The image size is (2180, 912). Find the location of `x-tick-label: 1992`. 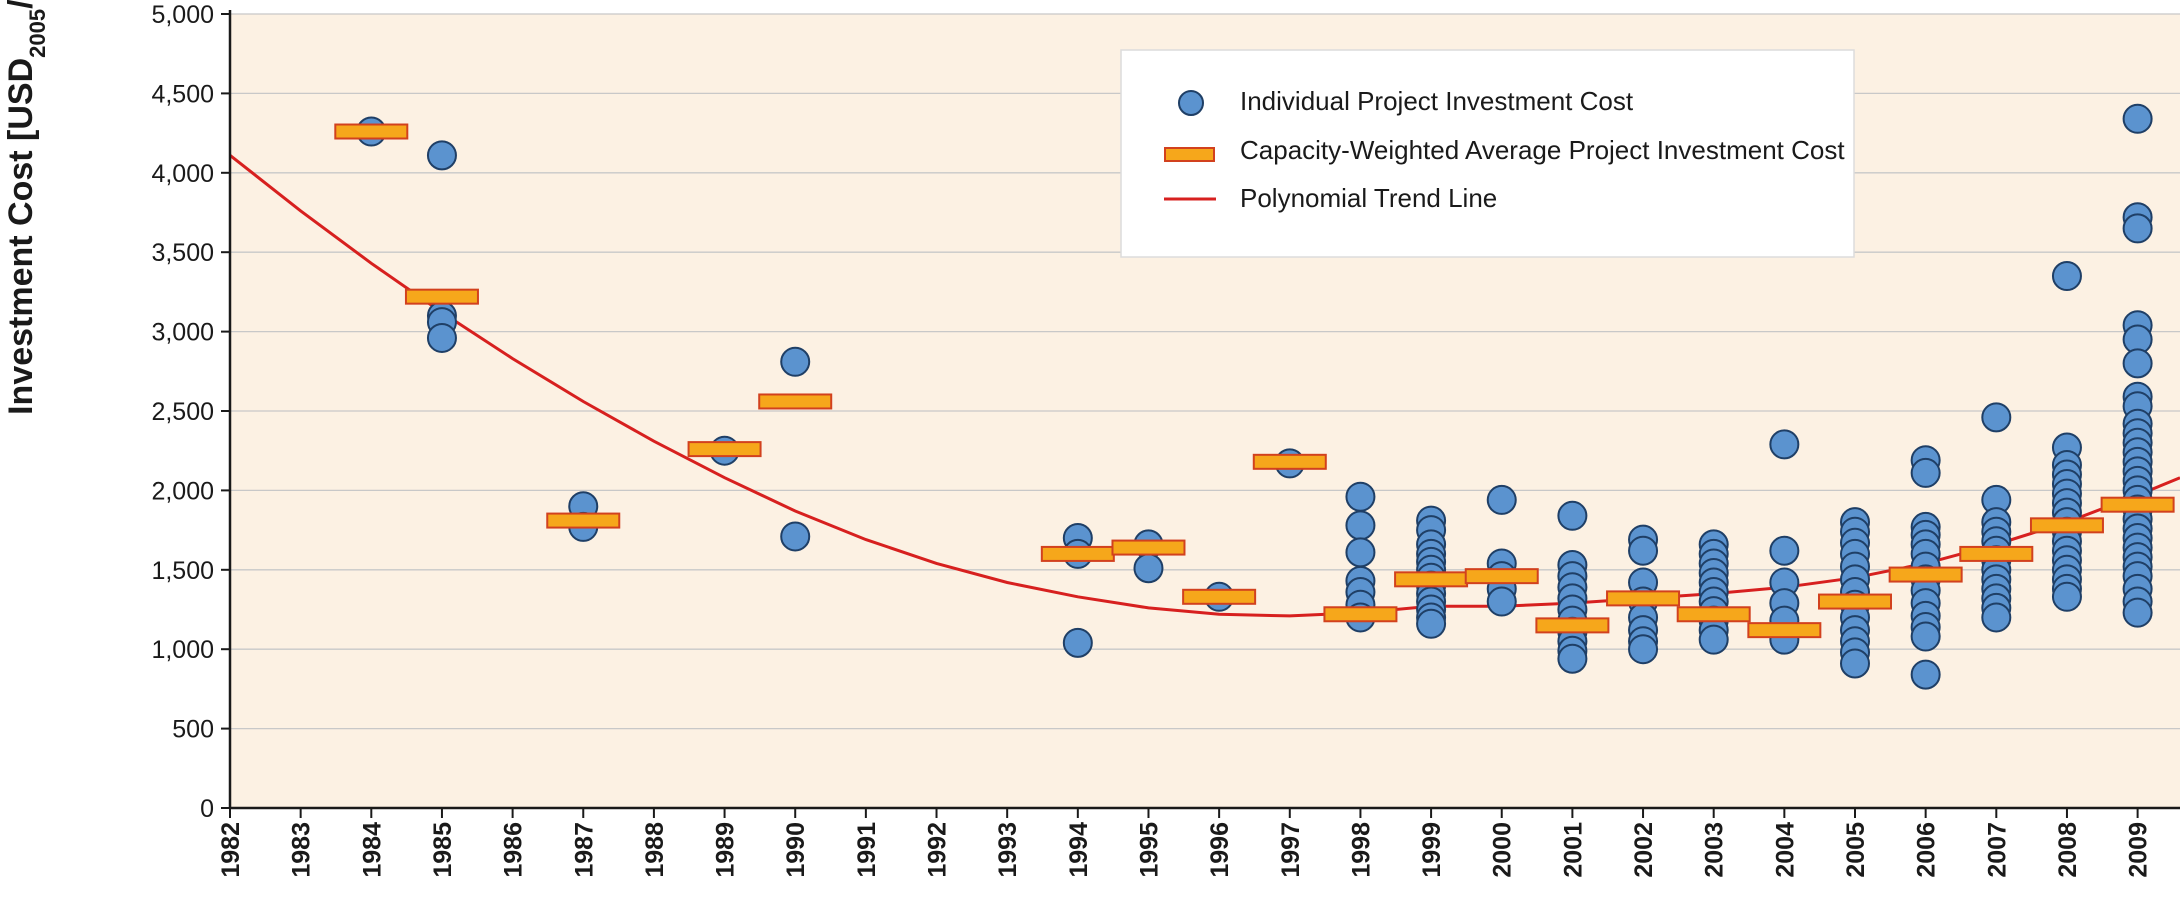

x-tick-label: 1992 is located at coordinates (938, 850).